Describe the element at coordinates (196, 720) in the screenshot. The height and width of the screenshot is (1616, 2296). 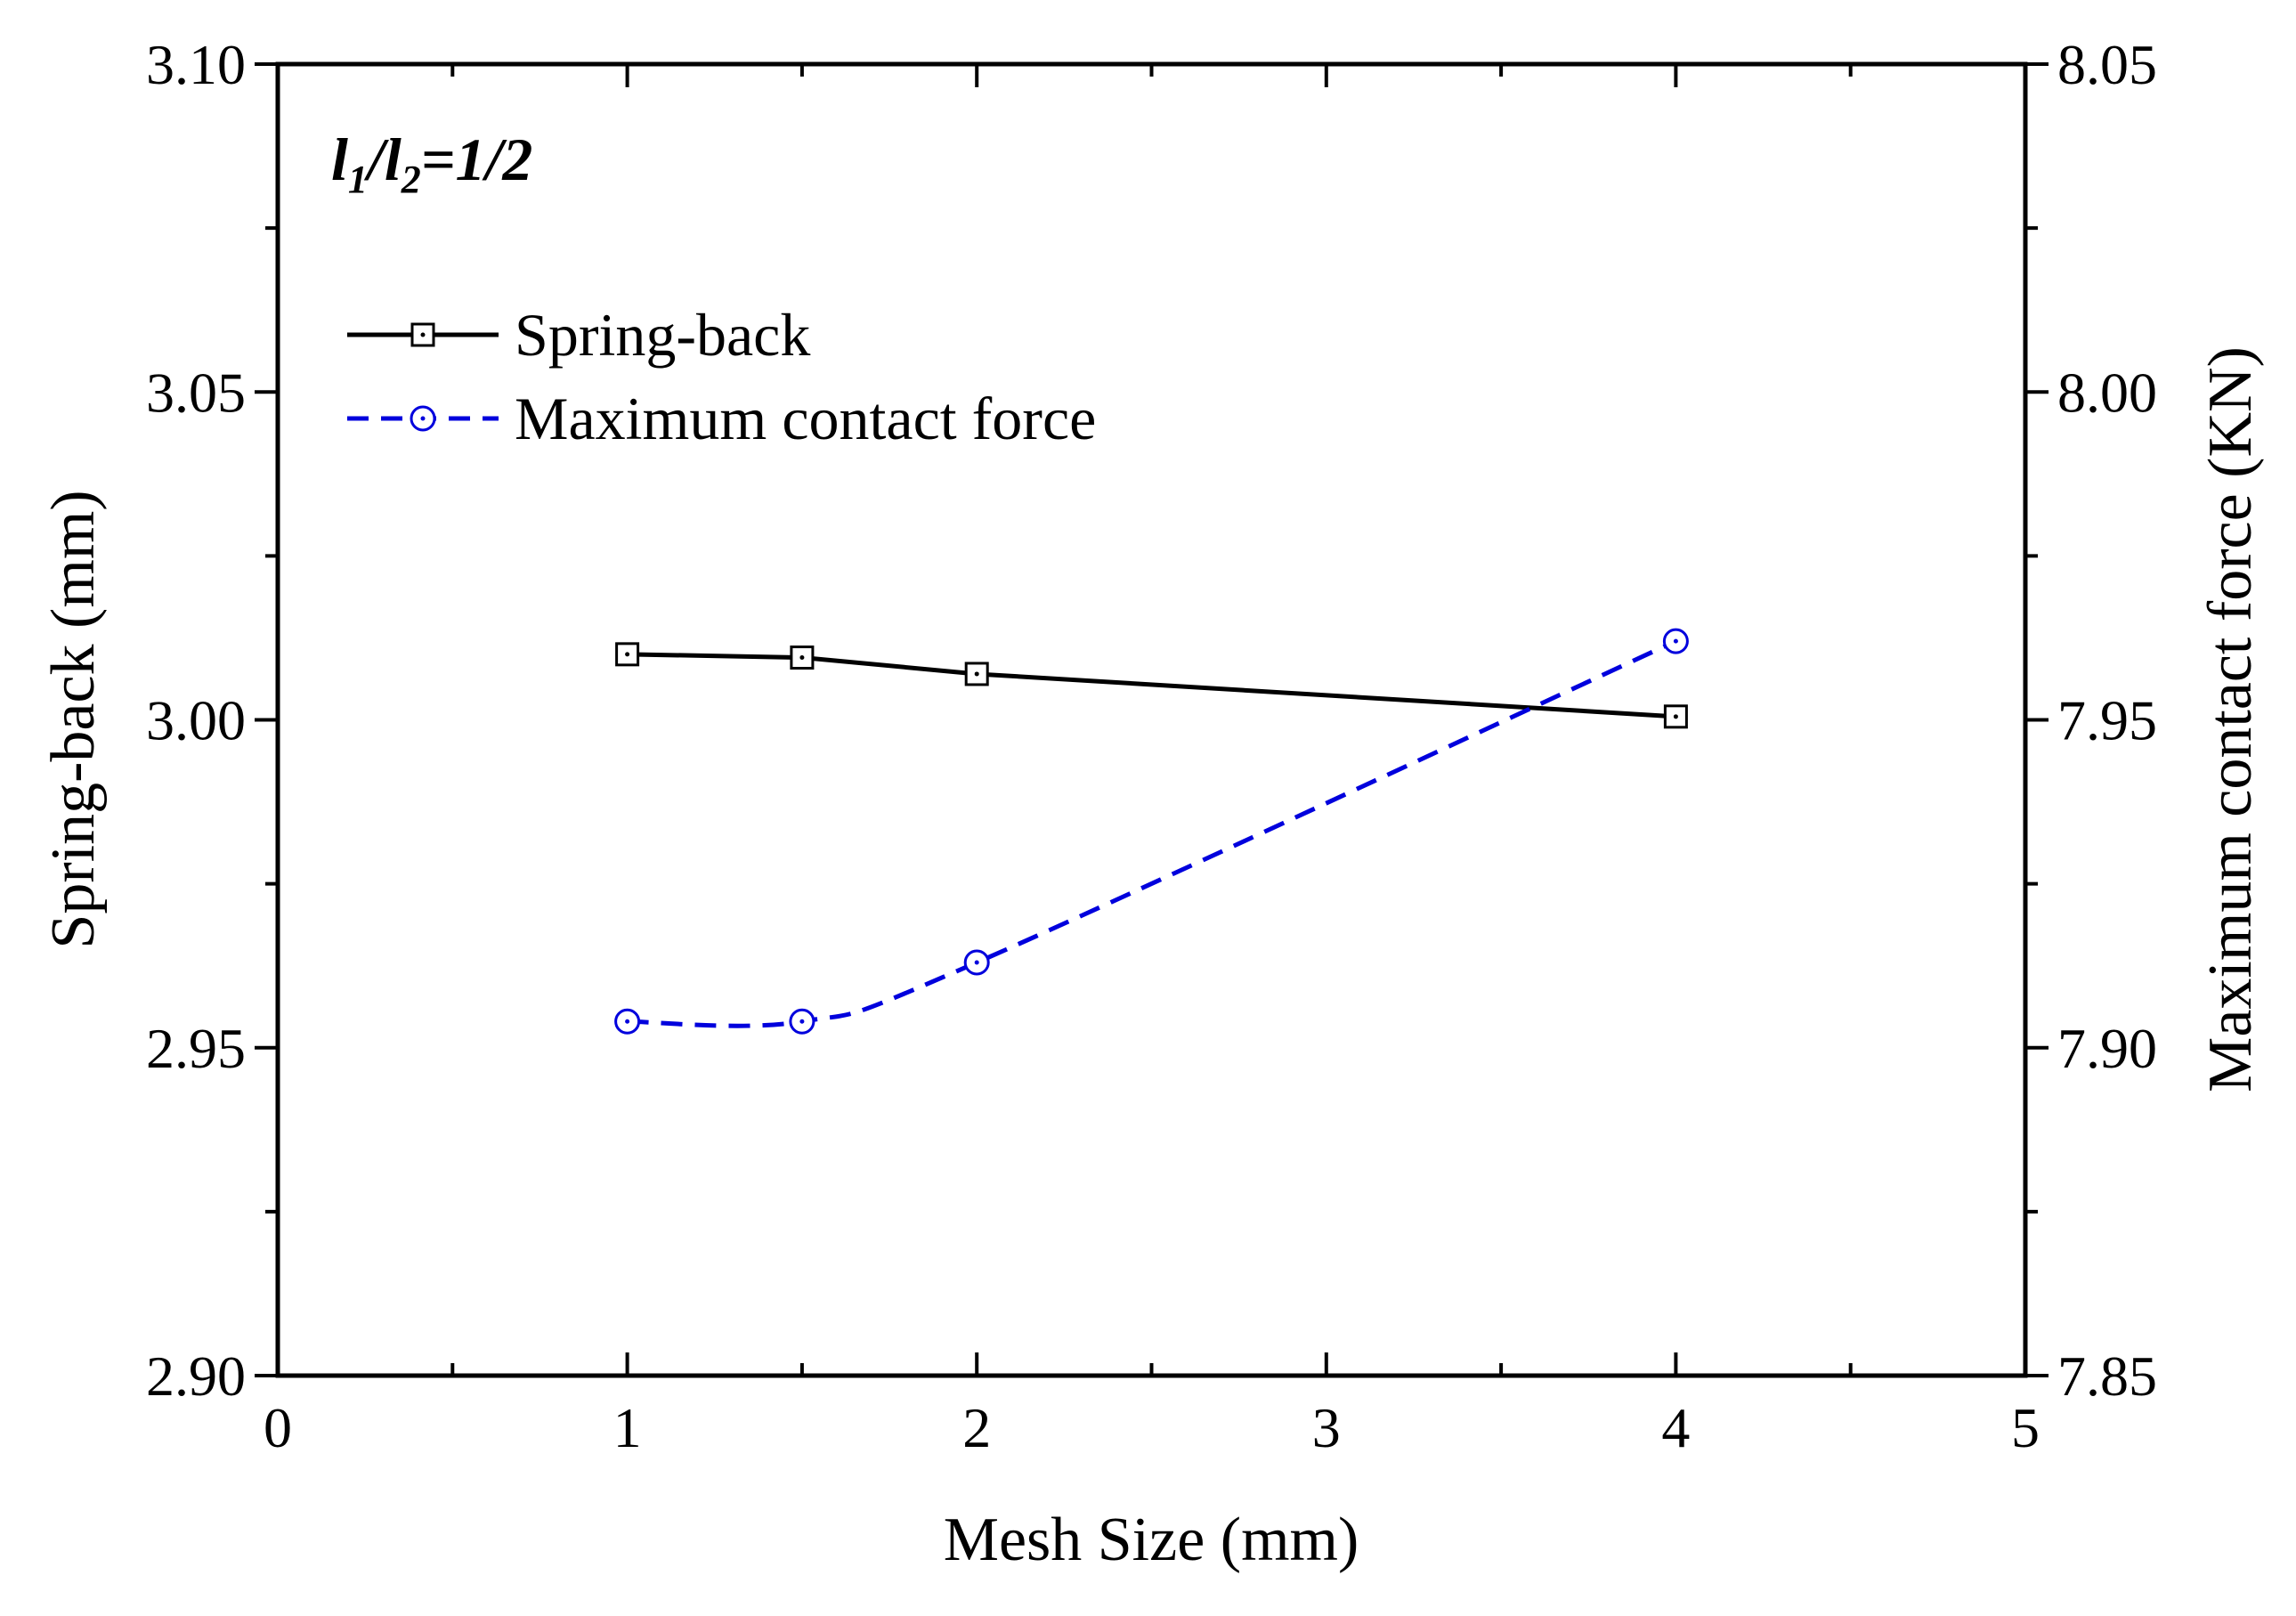
I see `y-left-tick-label: 3.00` at that location.